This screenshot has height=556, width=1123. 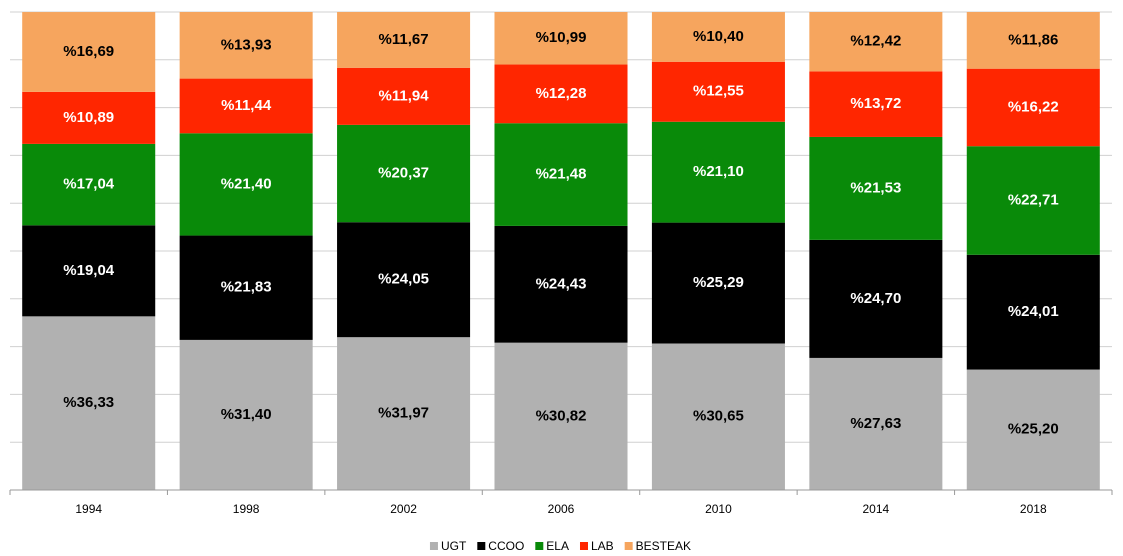 What do you see at coordinates (557, 546) in the screenshot?
I see `legend-label: ELA` at bounding box center [557, 546].